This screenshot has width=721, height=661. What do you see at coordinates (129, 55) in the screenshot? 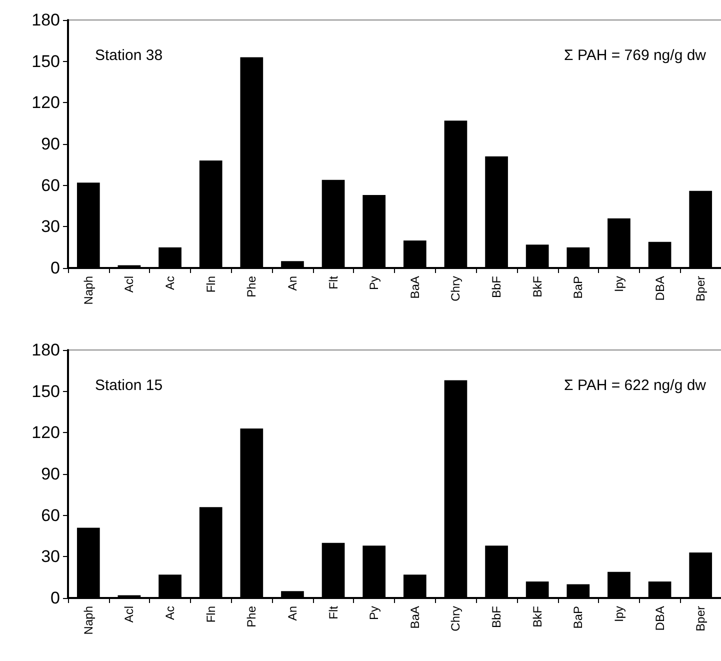
I see `annotation: Station 38` at bounding box center [129, 55].